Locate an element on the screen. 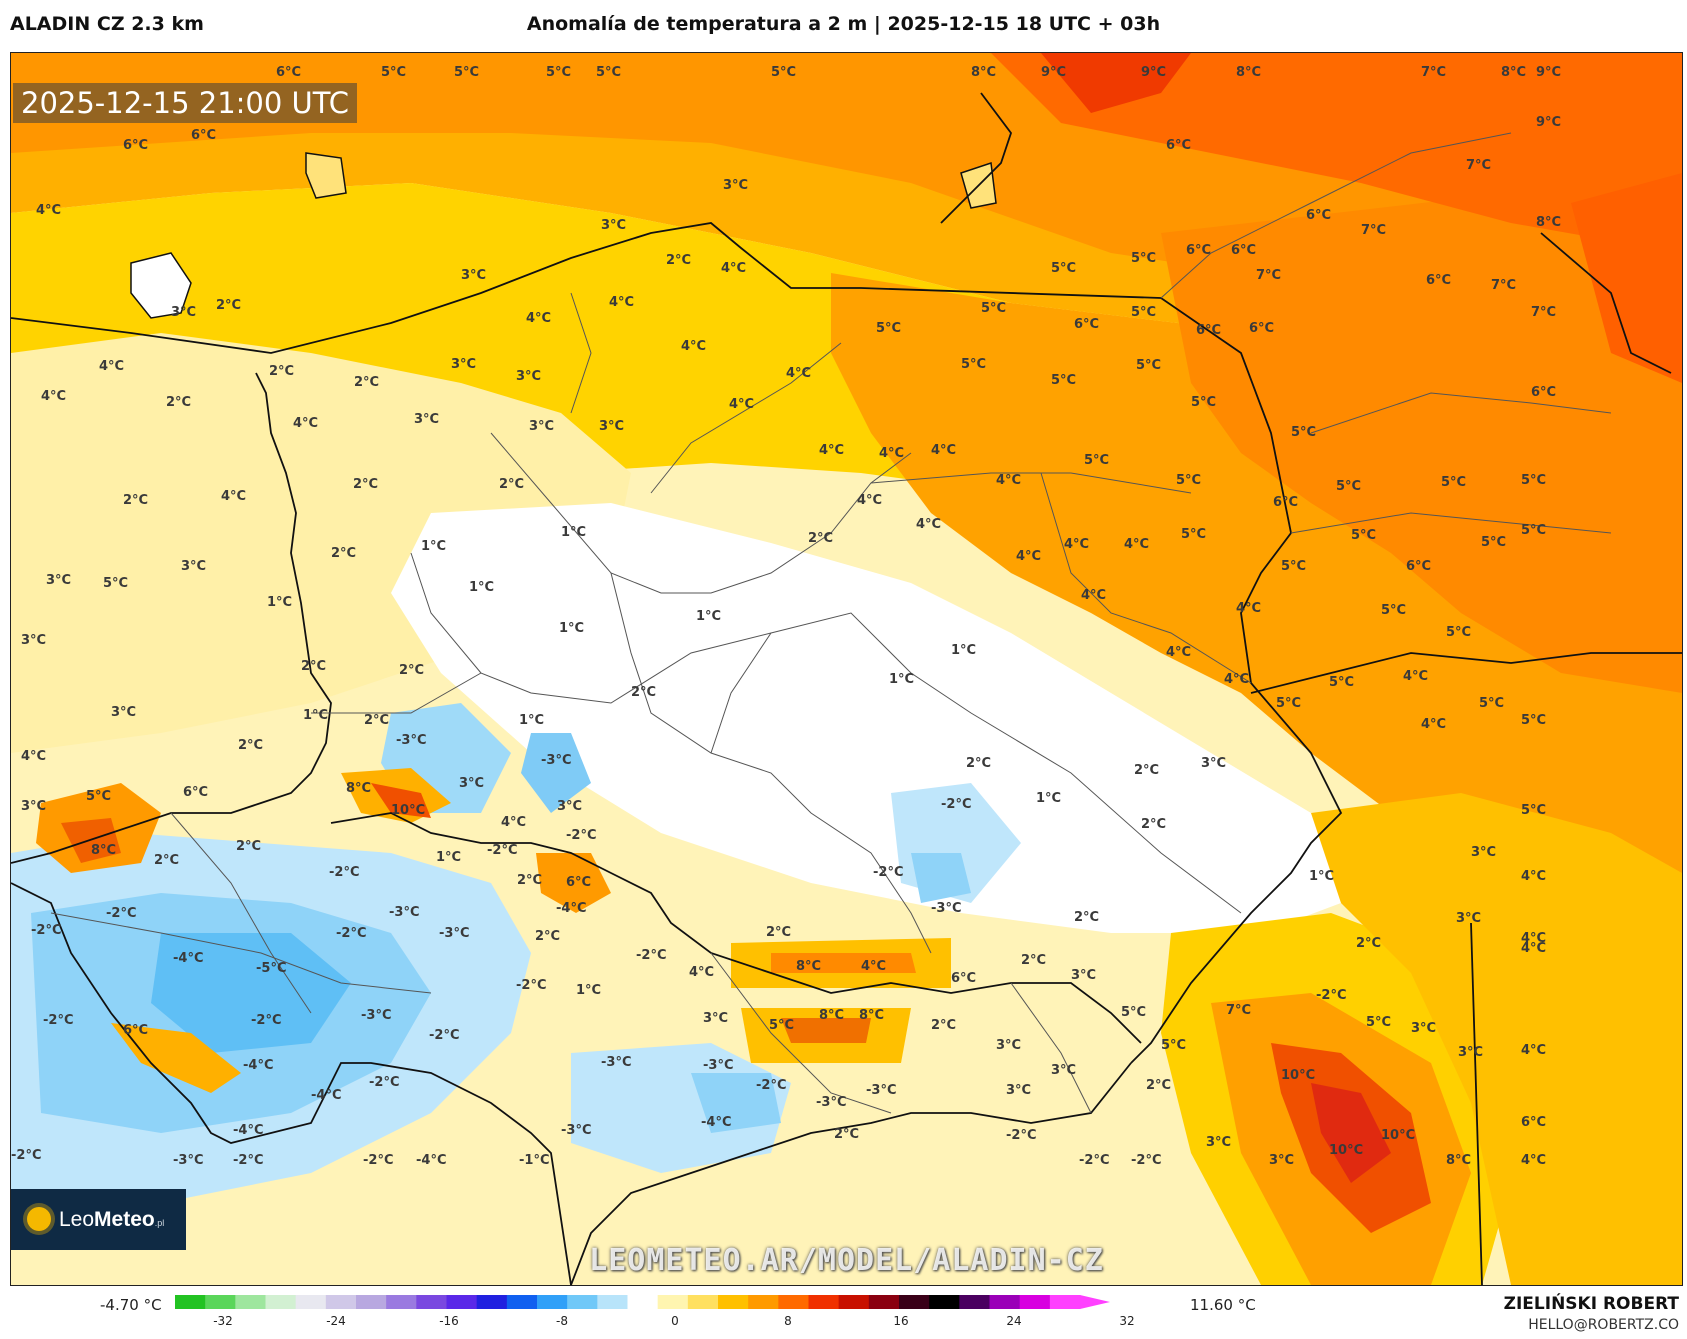 This screenshot has height=1339, width=1687. leometeo-logo: LeoMeteo.pl is located at coordinates (98, 1219).